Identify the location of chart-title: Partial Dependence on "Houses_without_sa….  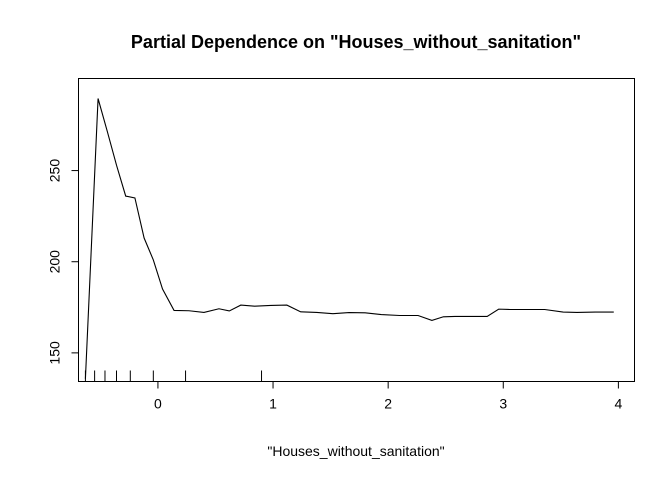
(356, 42).